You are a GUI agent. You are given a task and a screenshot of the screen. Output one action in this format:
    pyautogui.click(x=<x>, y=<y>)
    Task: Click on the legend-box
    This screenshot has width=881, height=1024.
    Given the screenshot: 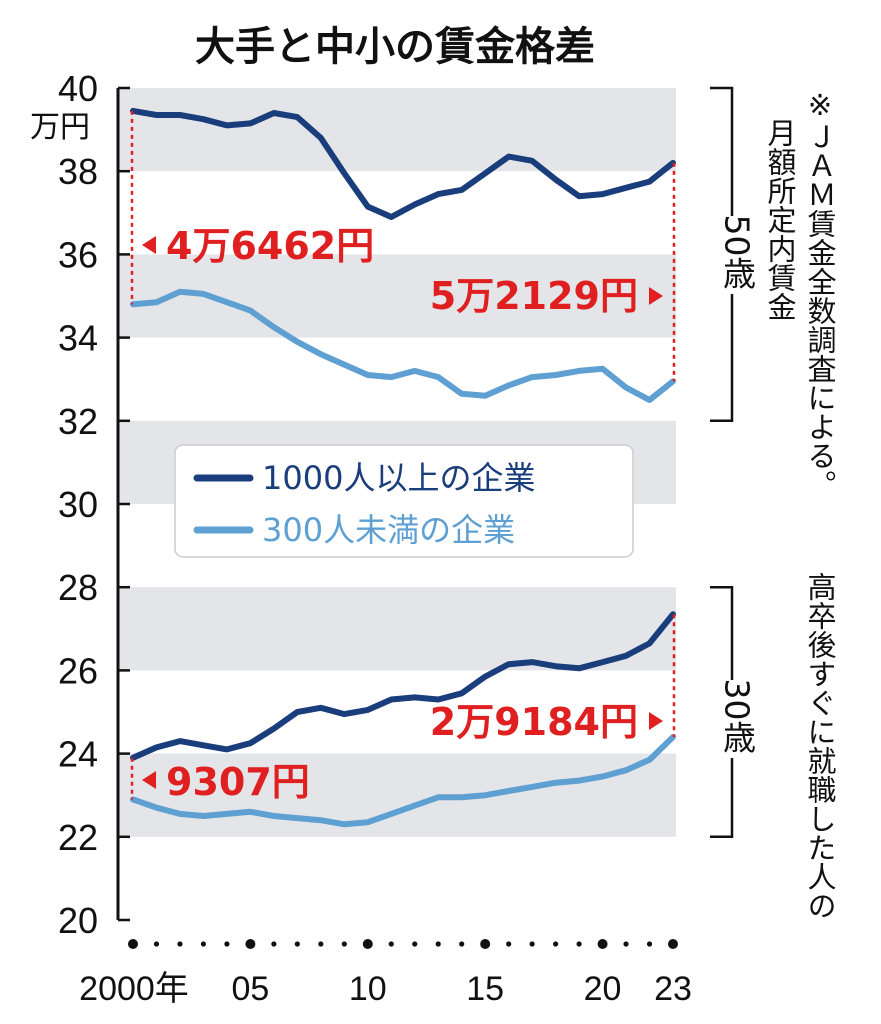 What is the action you would take?
    pyautogui.click(x=404, y=501)
    